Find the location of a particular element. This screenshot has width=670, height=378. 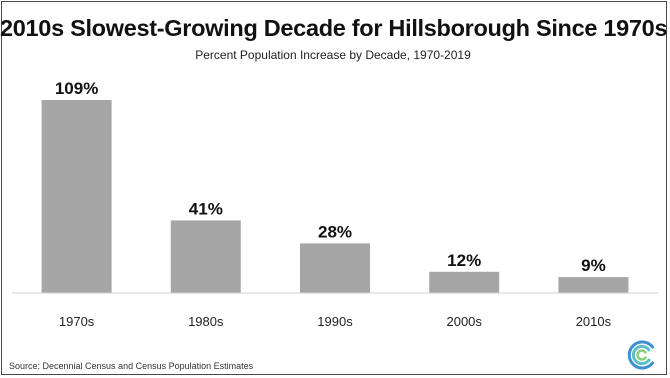

data-label-2010s: 9% is located at coordinates (593, 265).